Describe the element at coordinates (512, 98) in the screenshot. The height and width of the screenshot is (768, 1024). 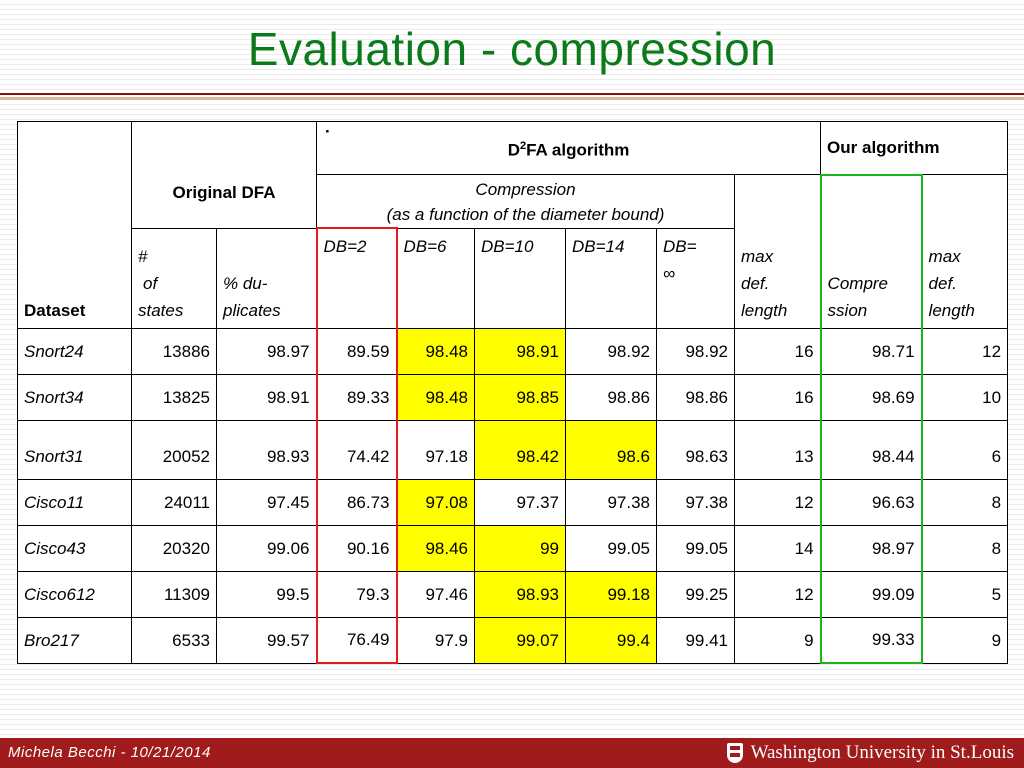
I see `title-divider-accent` at that location.